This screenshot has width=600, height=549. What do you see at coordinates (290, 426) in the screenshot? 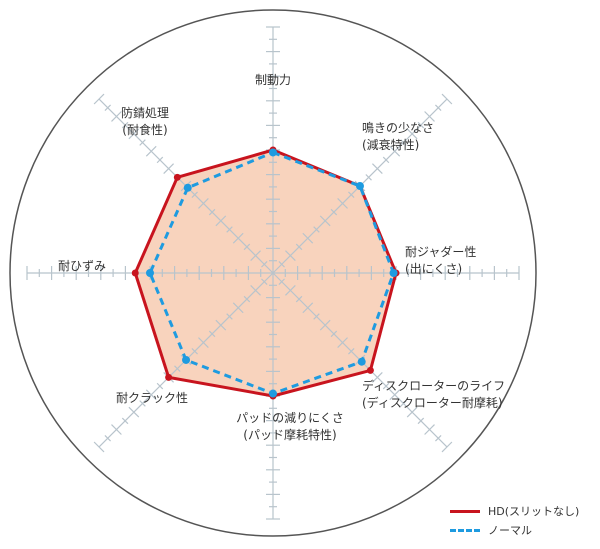
I see `axis-label-pad-wear: パッドの減りにくさ (パッド摩耗特性)` at bounding box center [290, 426].